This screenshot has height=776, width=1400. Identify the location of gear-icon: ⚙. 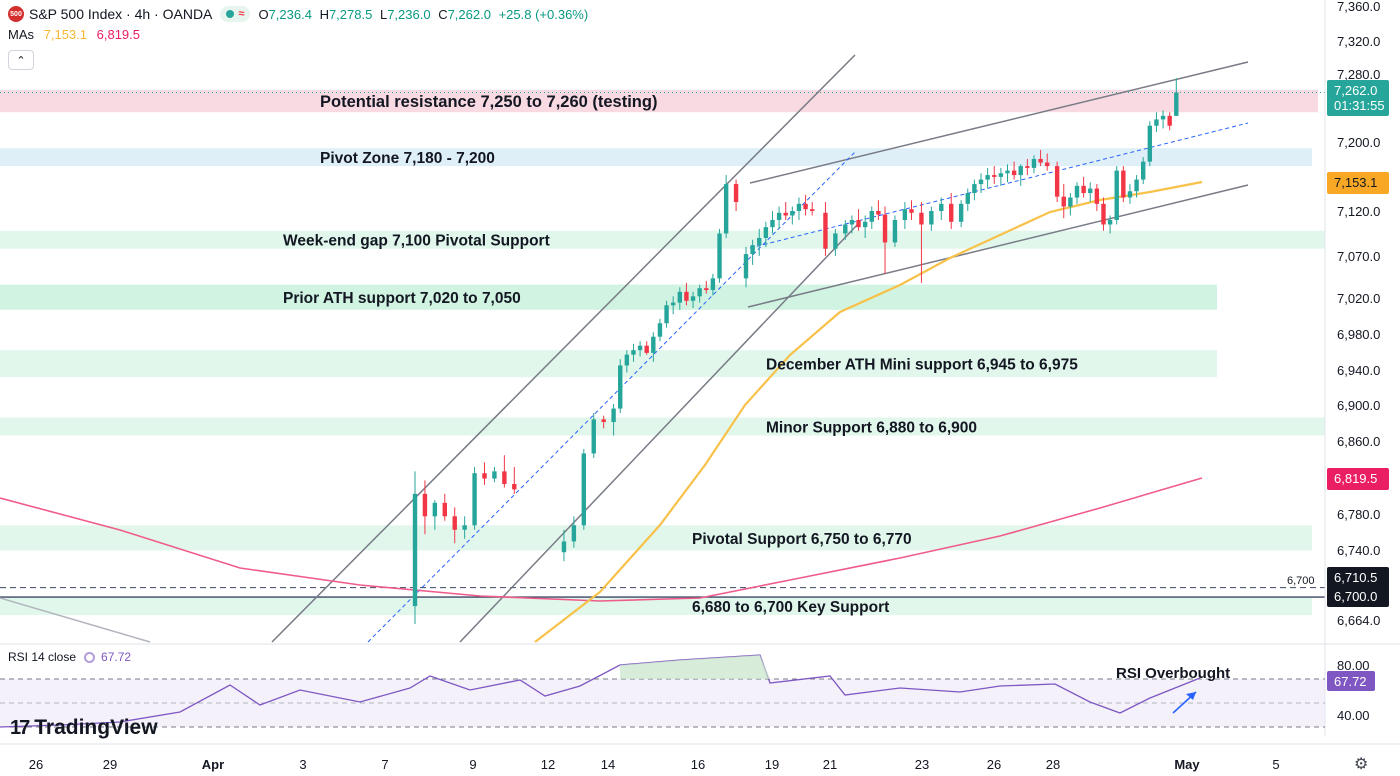
(1361, 764).